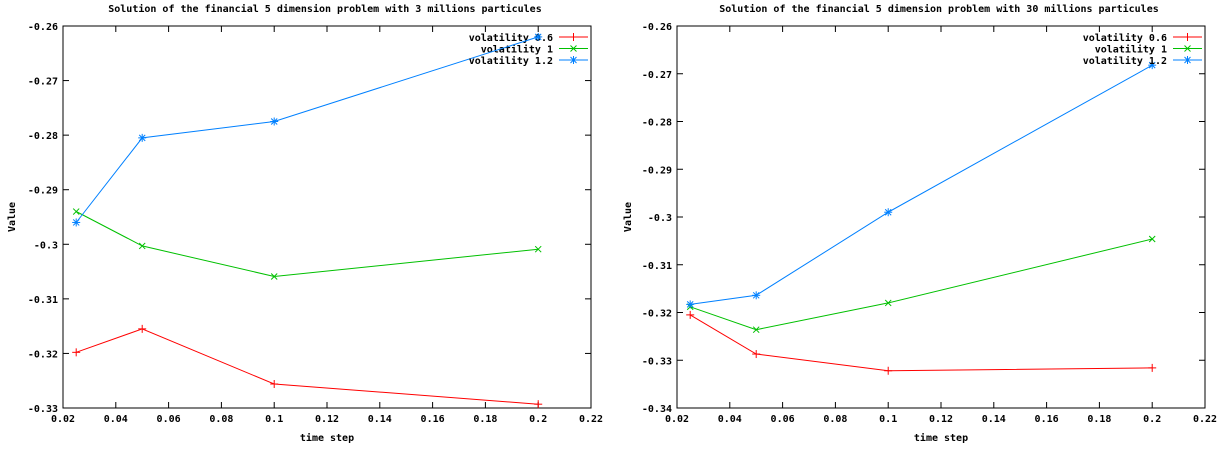  Describe the element at coordinates (657, 409) in the screenshot. I see `y-tick-label: -0.34` at that location.